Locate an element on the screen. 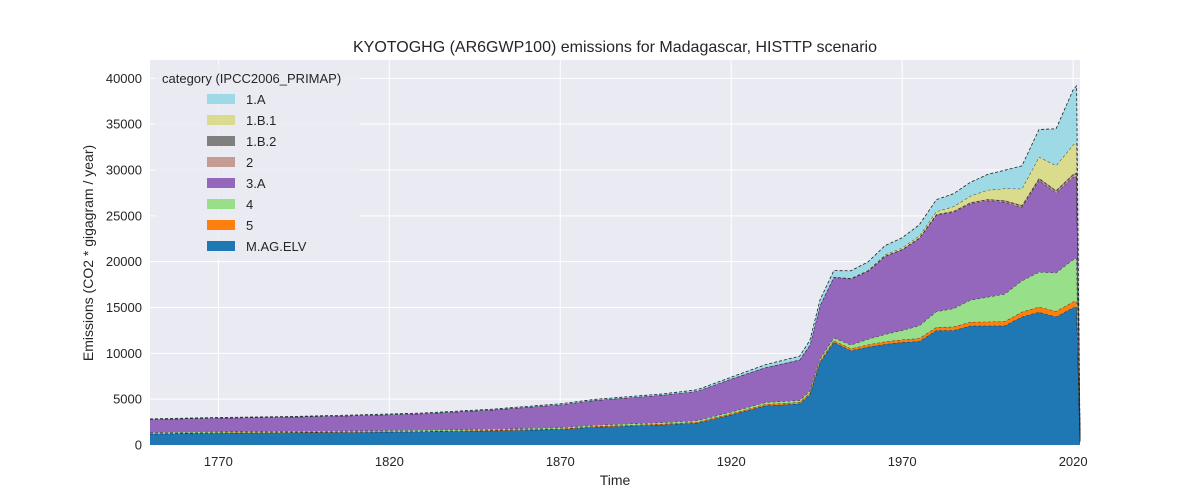 The height and width of the screenshot is (500, 1200). y-tick-label: 20000 is located at coordinates (124, 261).